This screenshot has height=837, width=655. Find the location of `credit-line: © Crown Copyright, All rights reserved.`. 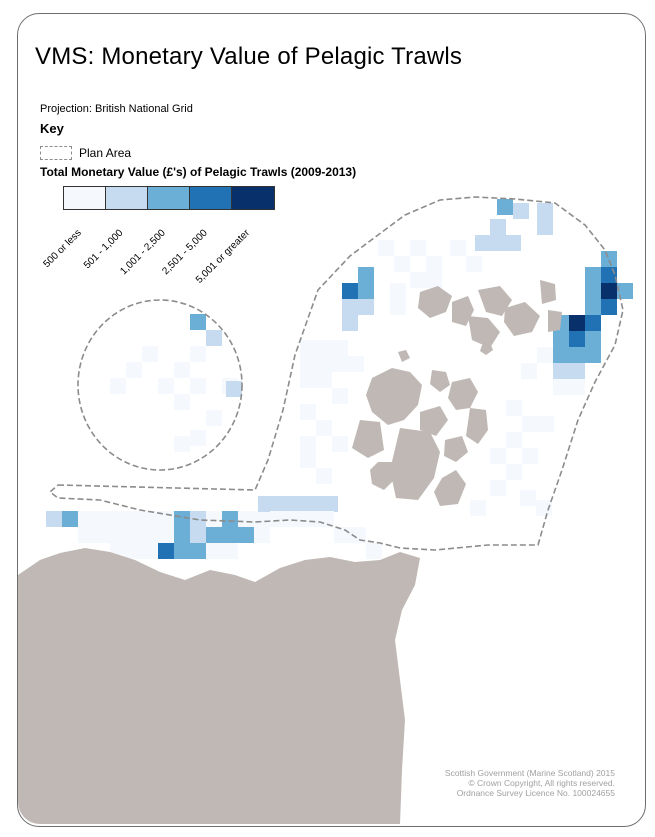

credit-line: © Crown Copyright, All rights reserved. is located at coordinates (541, 783).